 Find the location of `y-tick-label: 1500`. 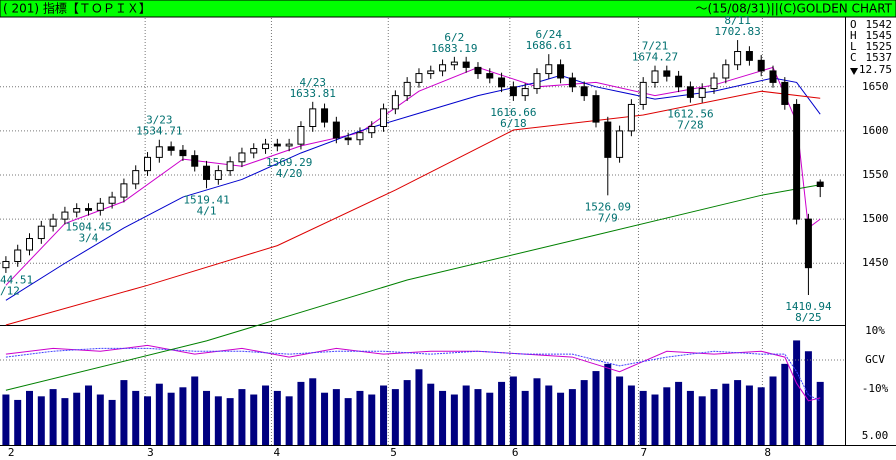

y-tick-label: 1500 is located at coordinates (875, 218).